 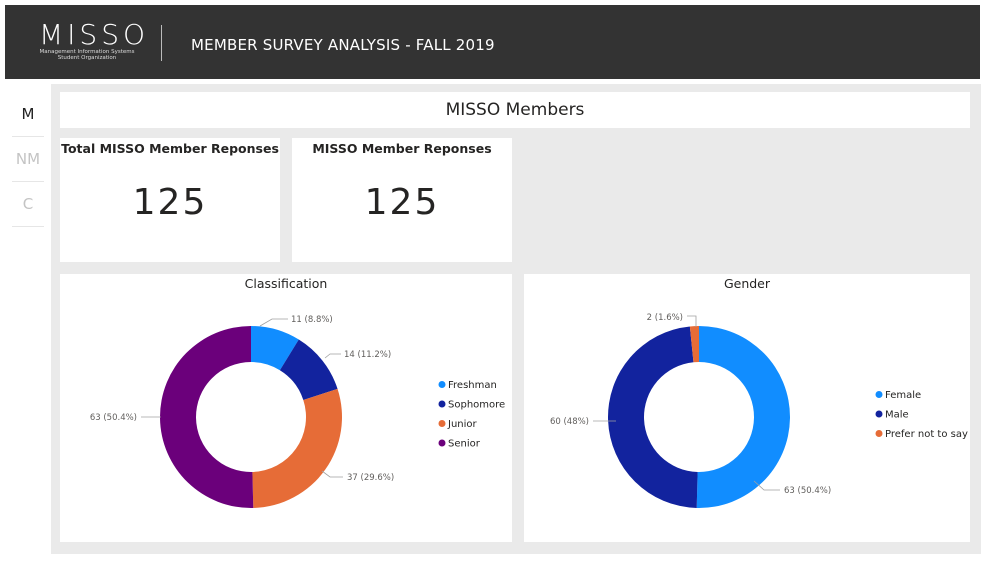 What do you see at coordinates (28, 204) in the screenshot?
I see `nav-item-combined: C` at bounding box center [28, 204].